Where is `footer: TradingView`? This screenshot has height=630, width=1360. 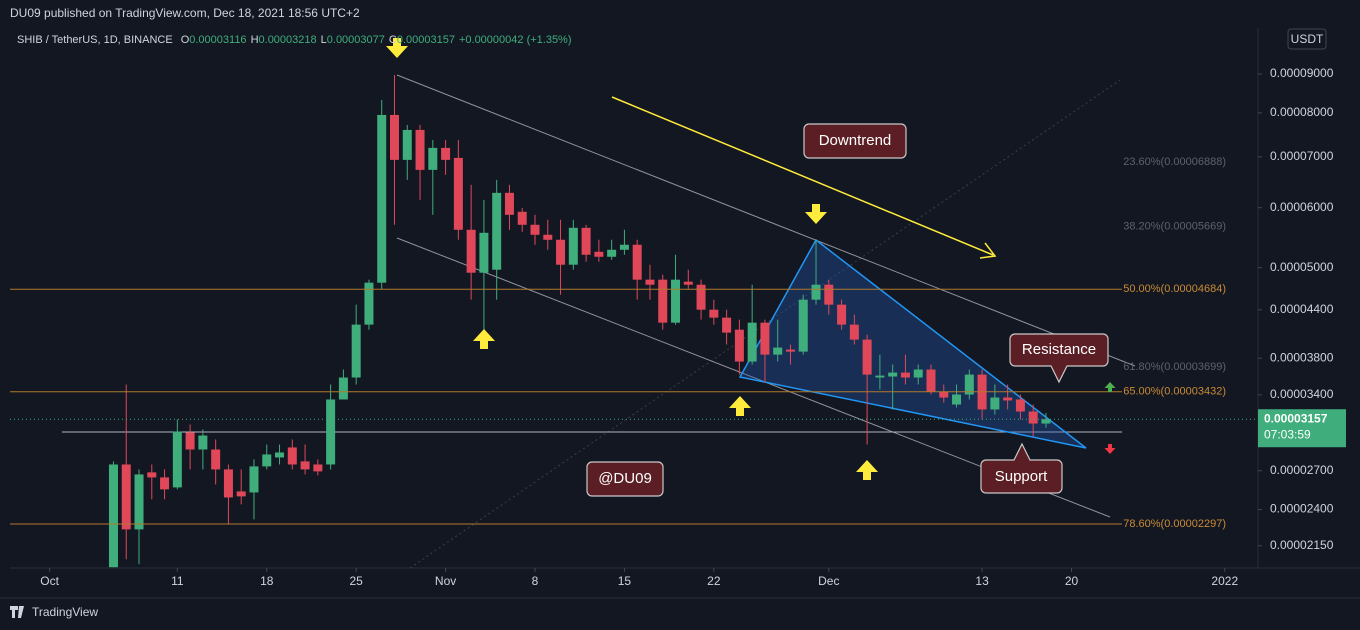 footer: TradingView is located at coordinates (54, 612).